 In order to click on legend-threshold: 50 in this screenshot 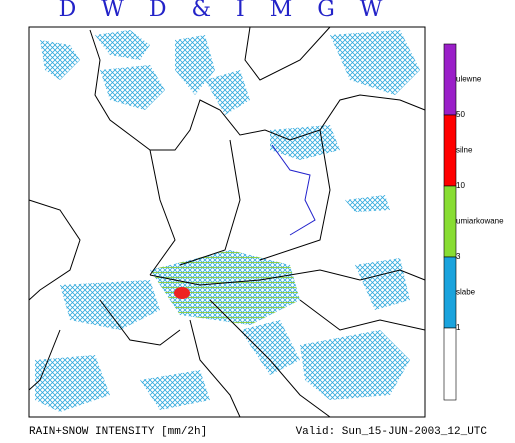, I will do `click(460, 114)`.